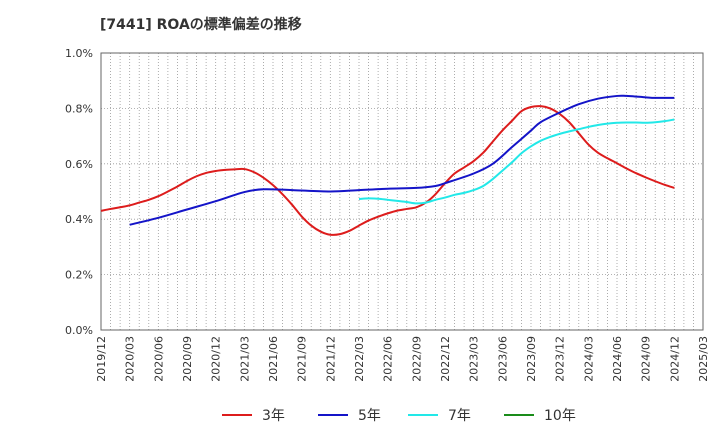 The height and width of the screenshot is (440, 720). What do you see at coordinates (560, 416) in the screenshot?
I see `legend-label: 10年` at bounding box center [560, 416].